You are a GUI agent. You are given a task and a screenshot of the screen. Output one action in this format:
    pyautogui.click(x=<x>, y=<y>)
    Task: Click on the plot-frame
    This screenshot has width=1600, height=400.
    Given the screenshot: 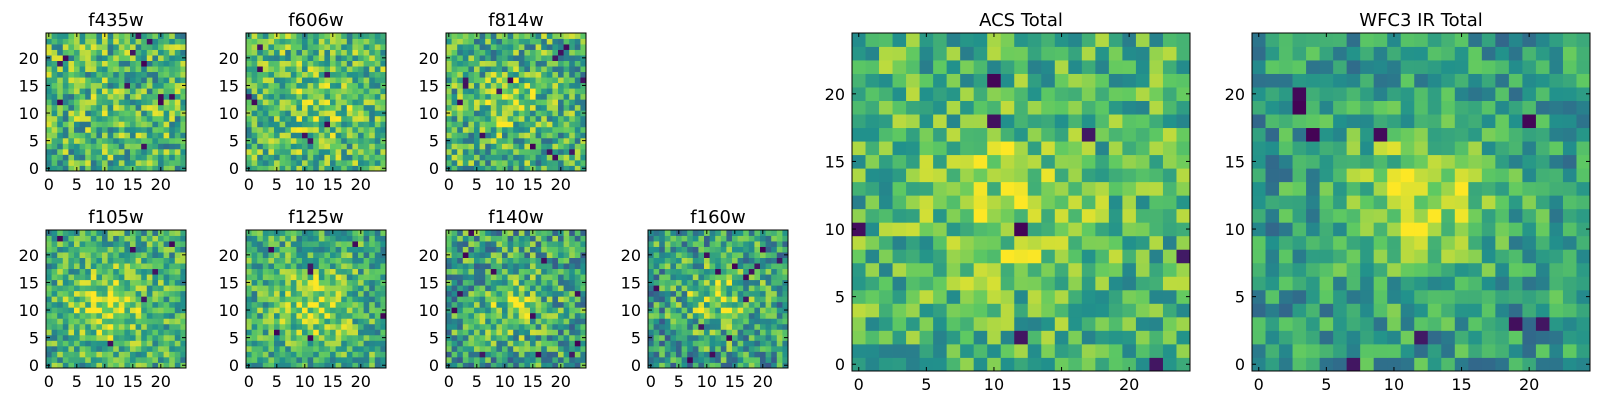 What is the action you would take?
    pyautogui.click(x=516, y=299)
    